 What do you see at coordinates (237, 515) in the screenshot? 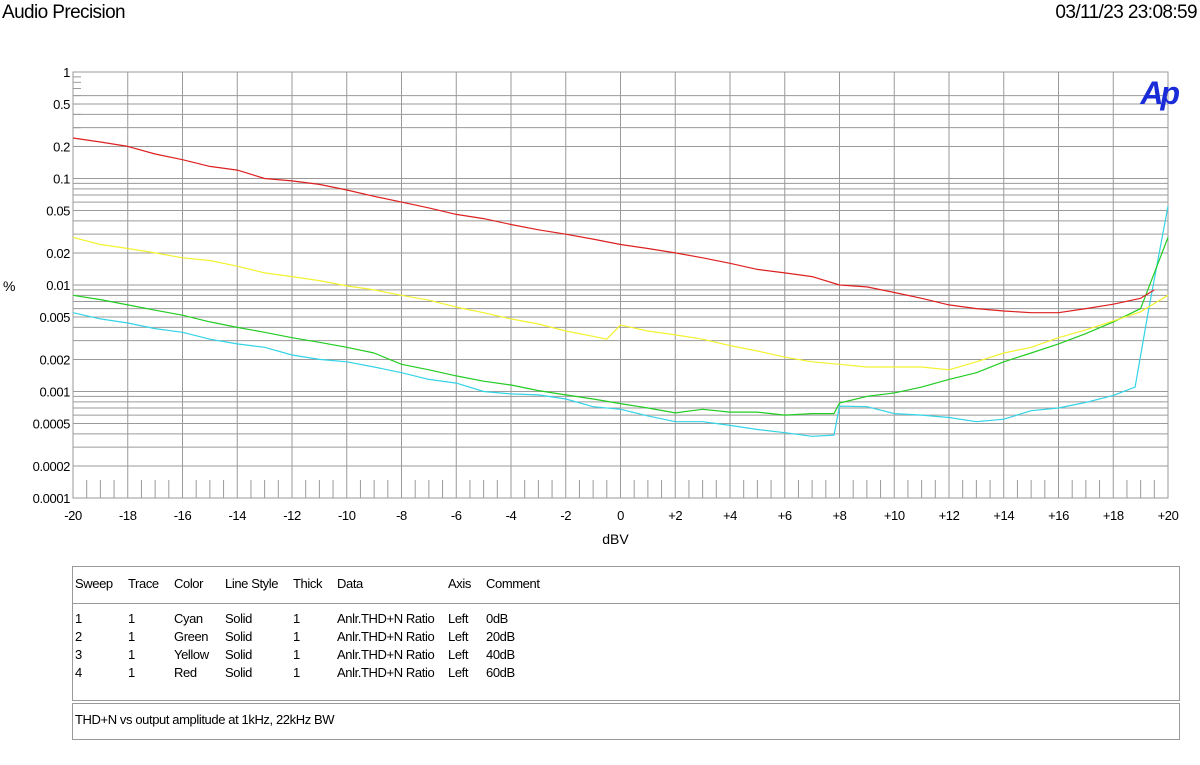
I see `x-tick-label: -14` at bounding box center [237, 515].